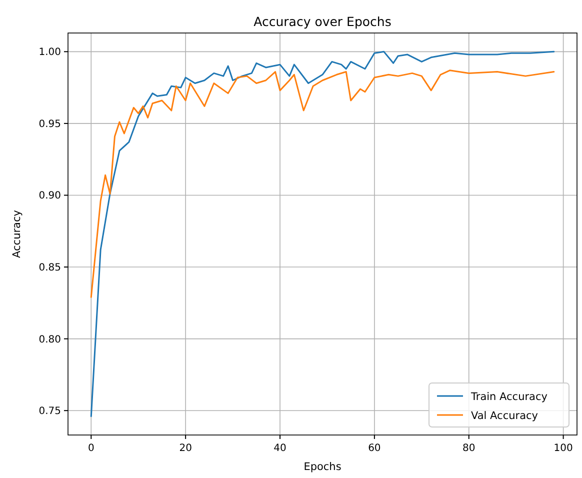 The width and height of the screenshot is (582, 478). I want to click on chart-title: Accuracy over Epochs, so click(323, 21).